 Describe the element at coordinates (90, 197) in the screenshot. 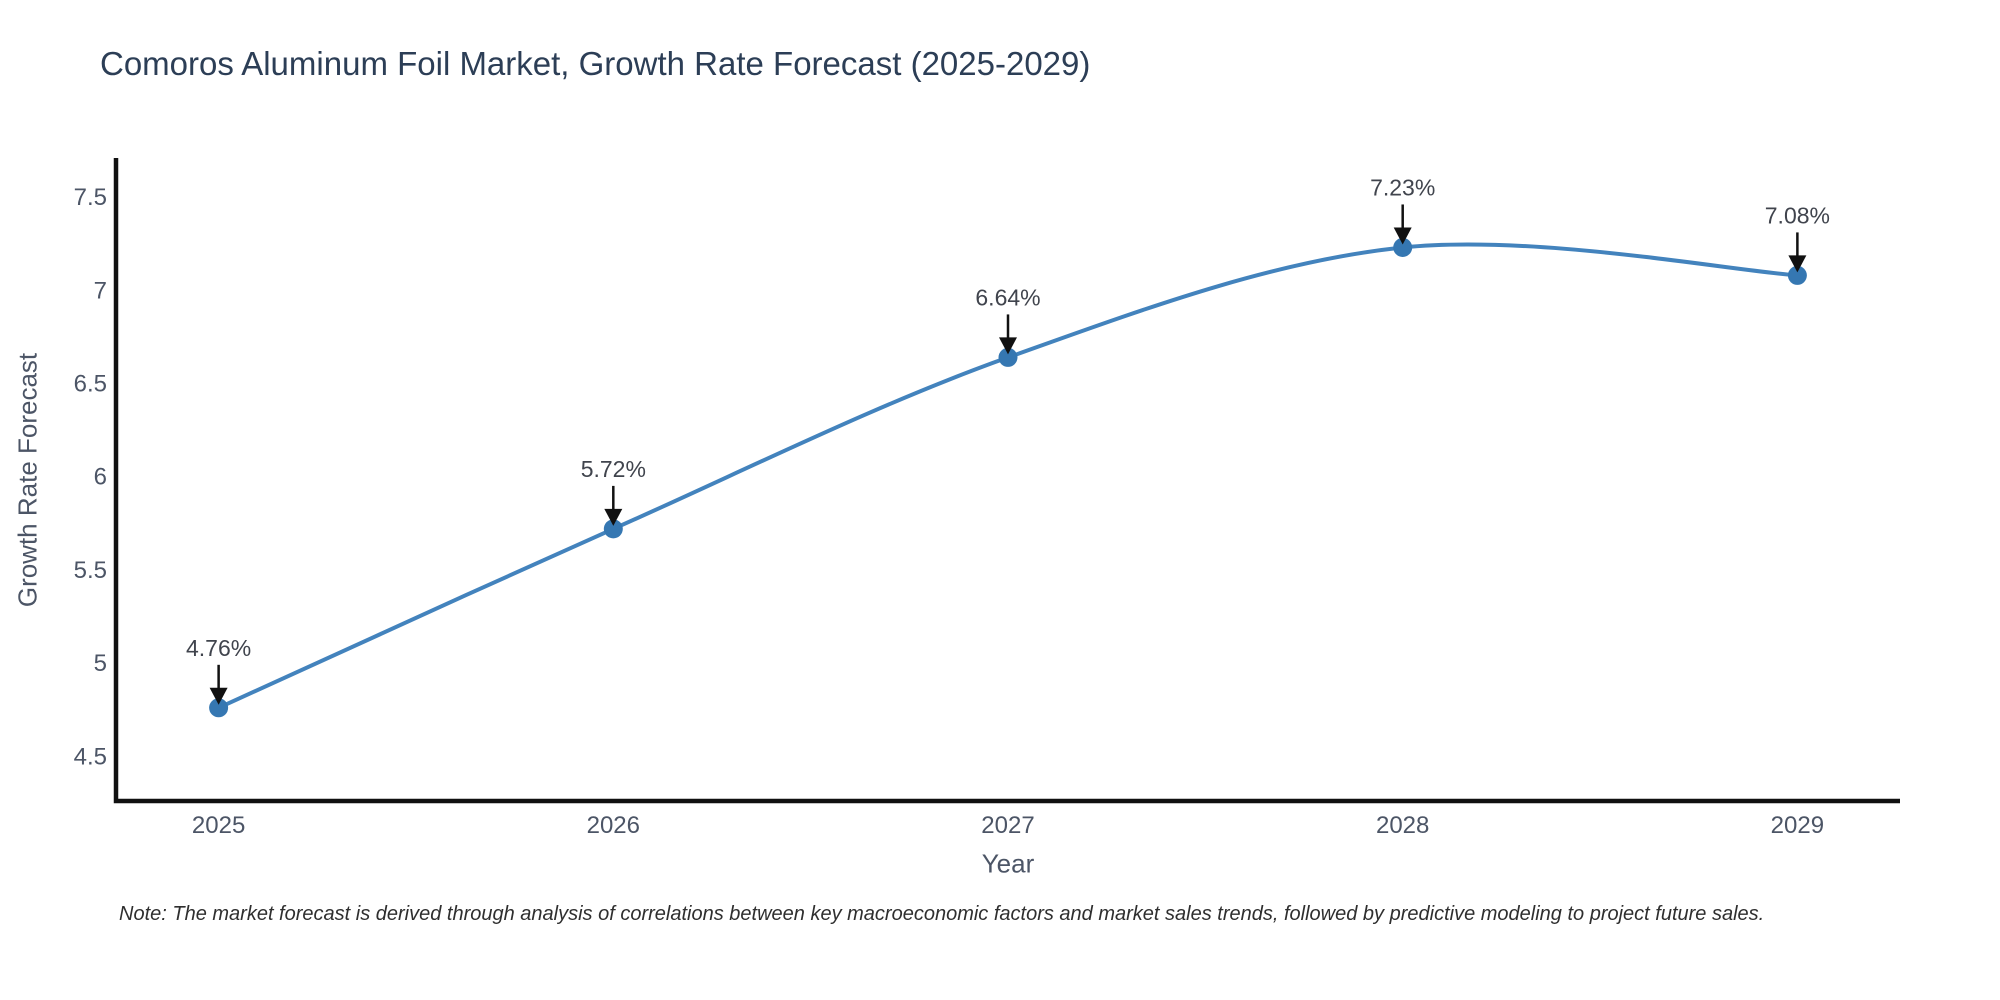

I see `y-tick-label: 7.5` at that location.